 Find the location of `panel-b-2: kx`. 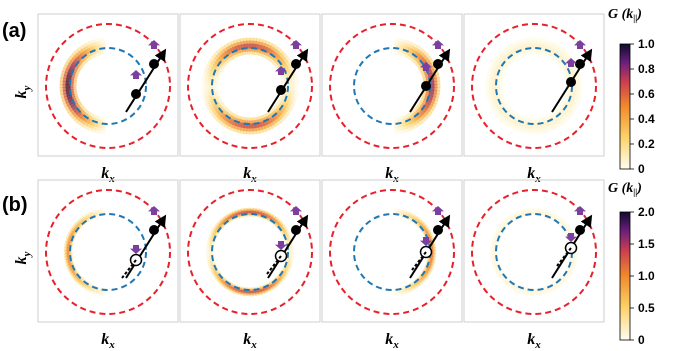

panel-b-2: kx is located at coordinates (250, 265).